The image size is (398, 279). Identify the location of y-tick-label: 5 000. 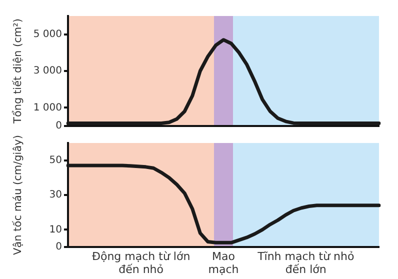
(47, 34).